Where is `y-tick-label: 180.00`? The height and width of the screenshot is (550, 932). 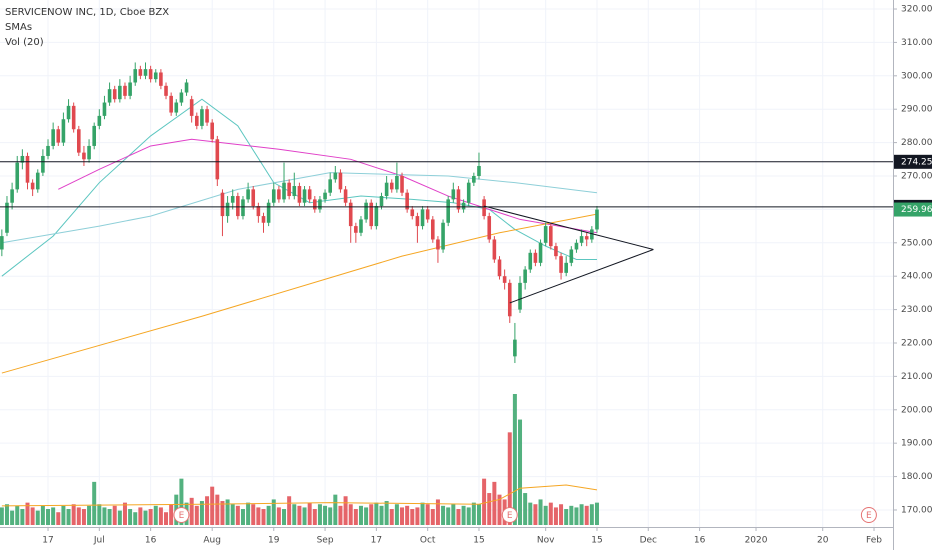 y-tick-label: 180.00 is located at coordinates (916, 477).